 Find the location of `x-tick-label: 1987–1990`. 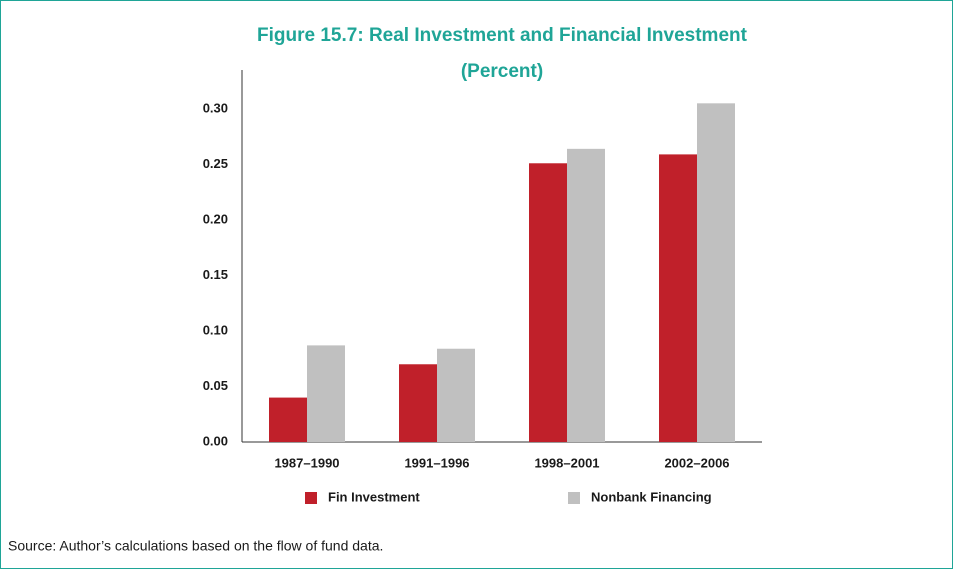

x-tick-label: 1987–1990 is located at coordinates (306, 462).